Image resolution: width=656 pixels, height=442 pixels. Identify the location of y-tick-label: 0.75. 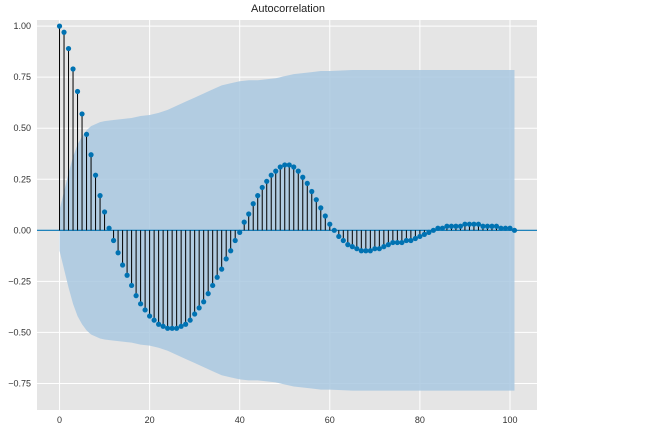
(22, 77).